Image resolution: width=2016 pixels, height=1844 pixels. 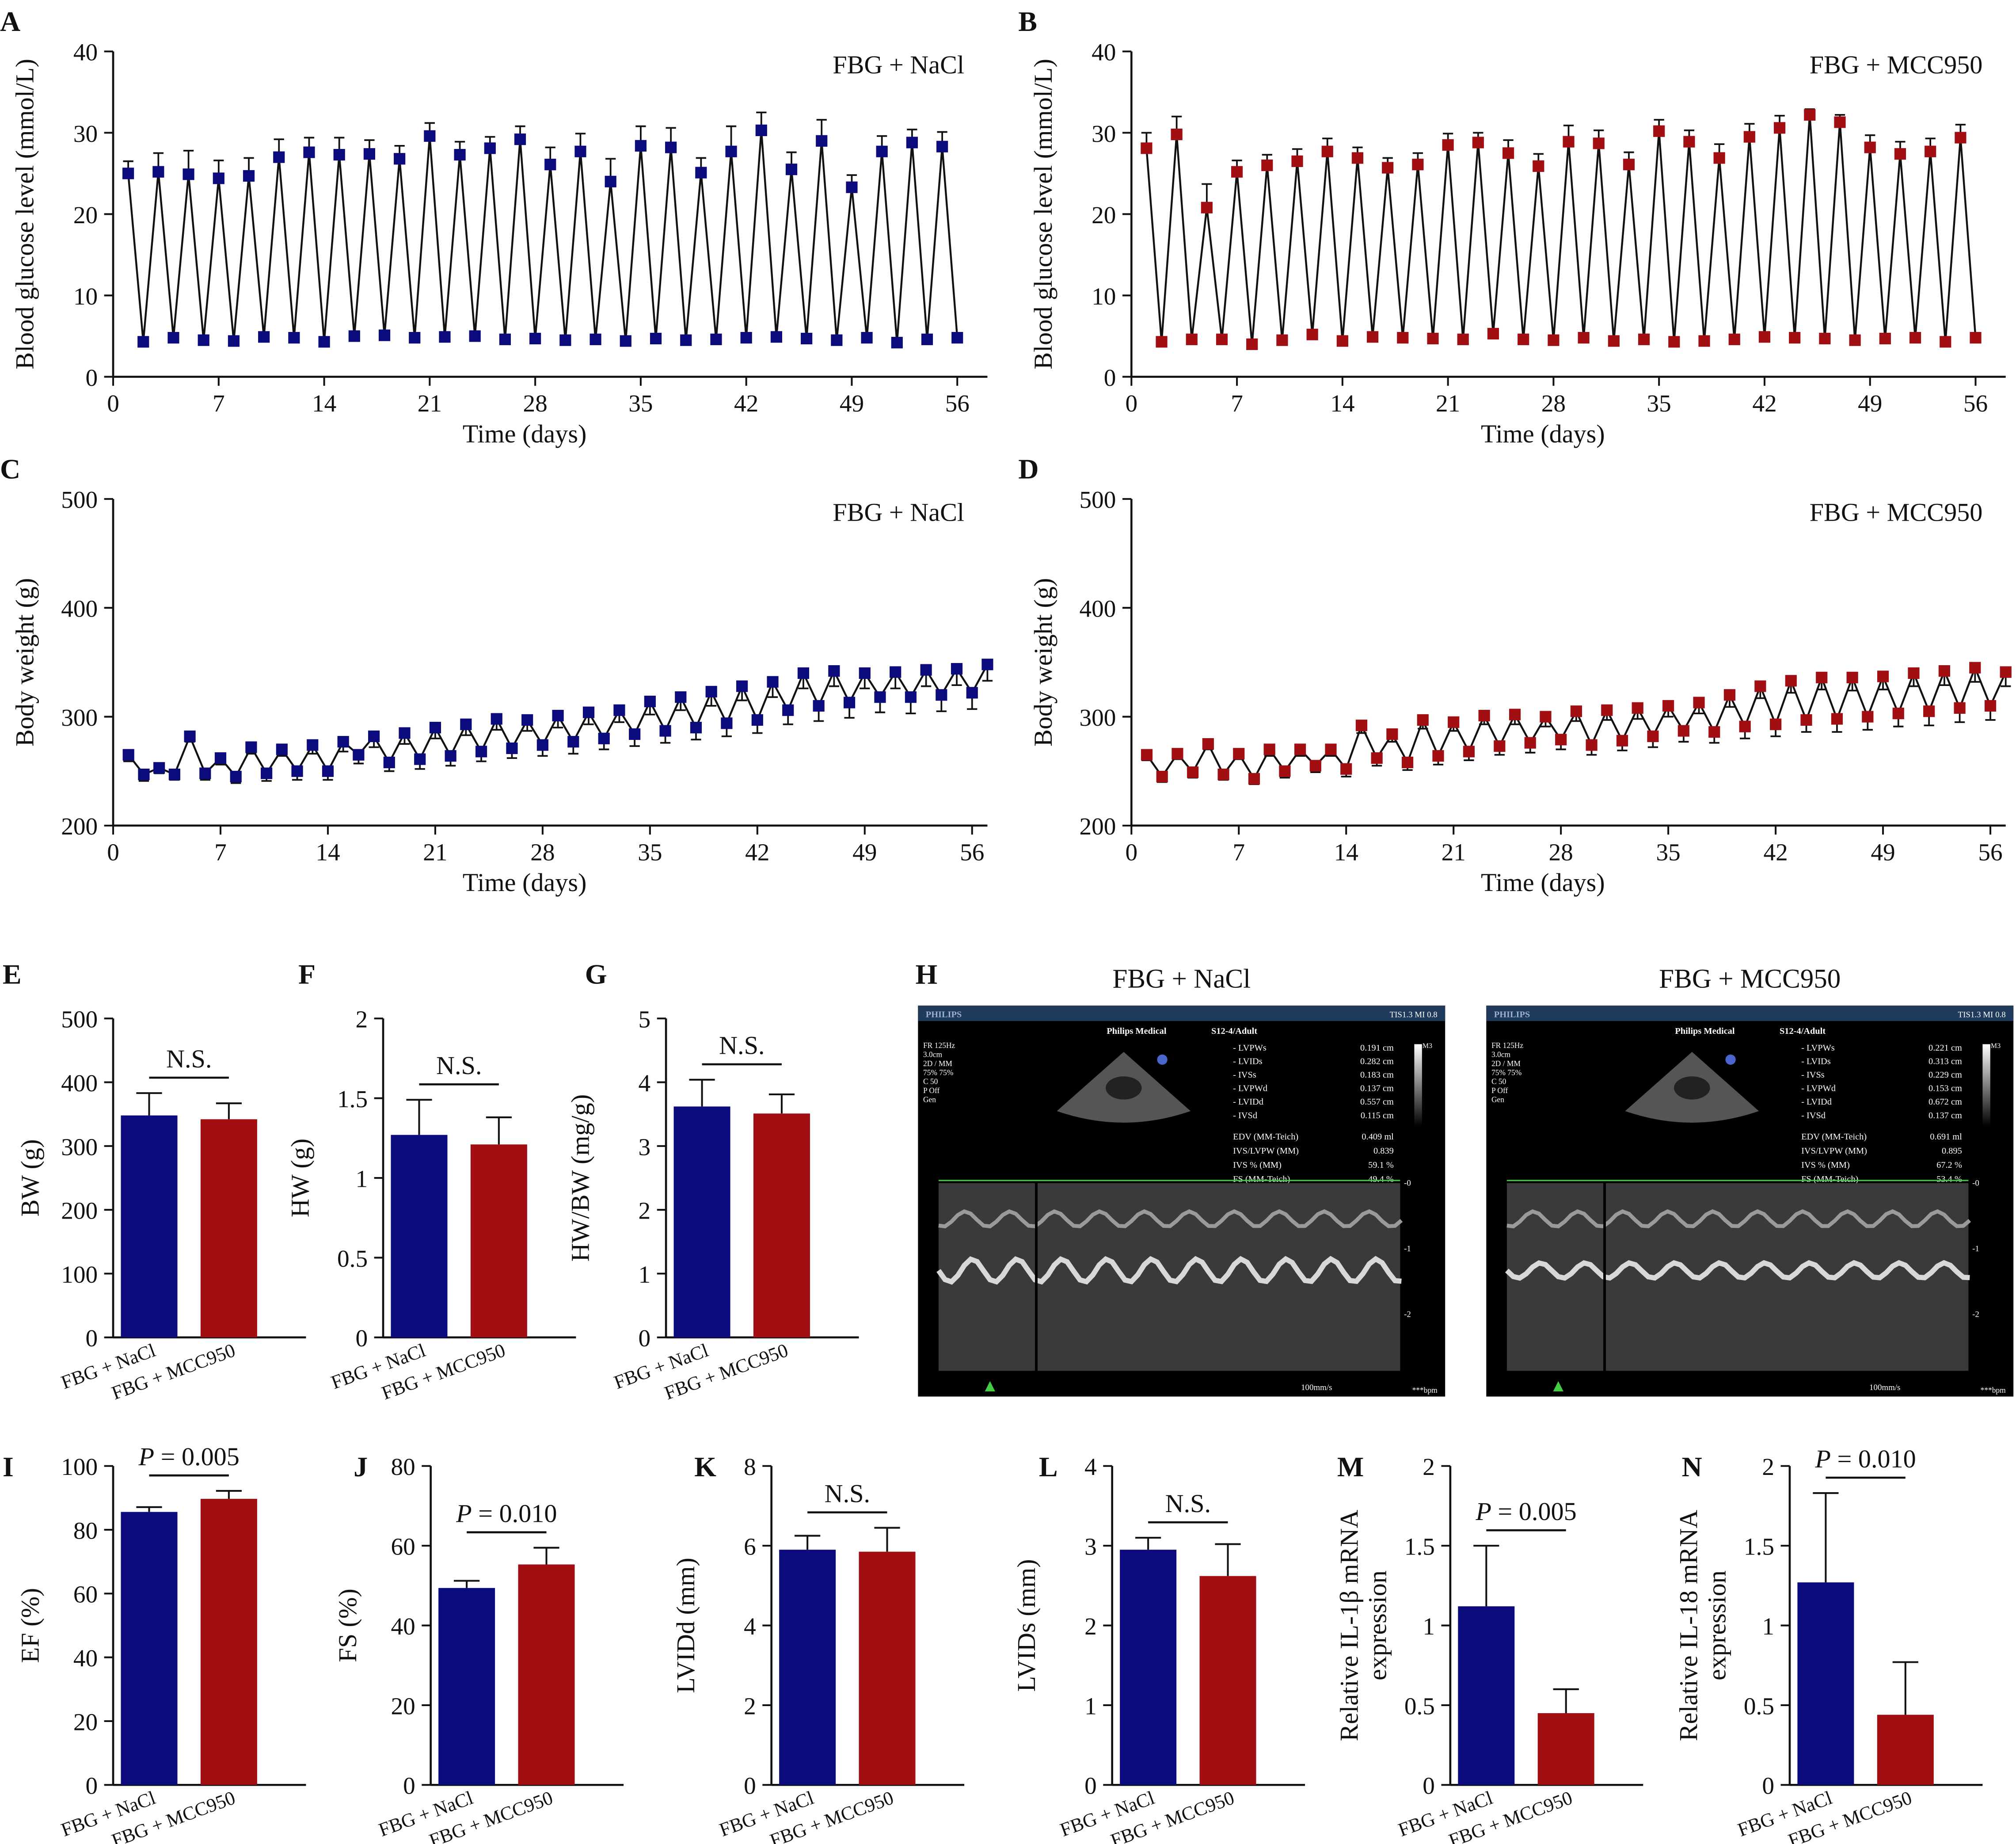 What do you see at coordinates (750, 1546) in the screenshot?
I see `y-tick-label: 6` at bounding box center [750, 1546].